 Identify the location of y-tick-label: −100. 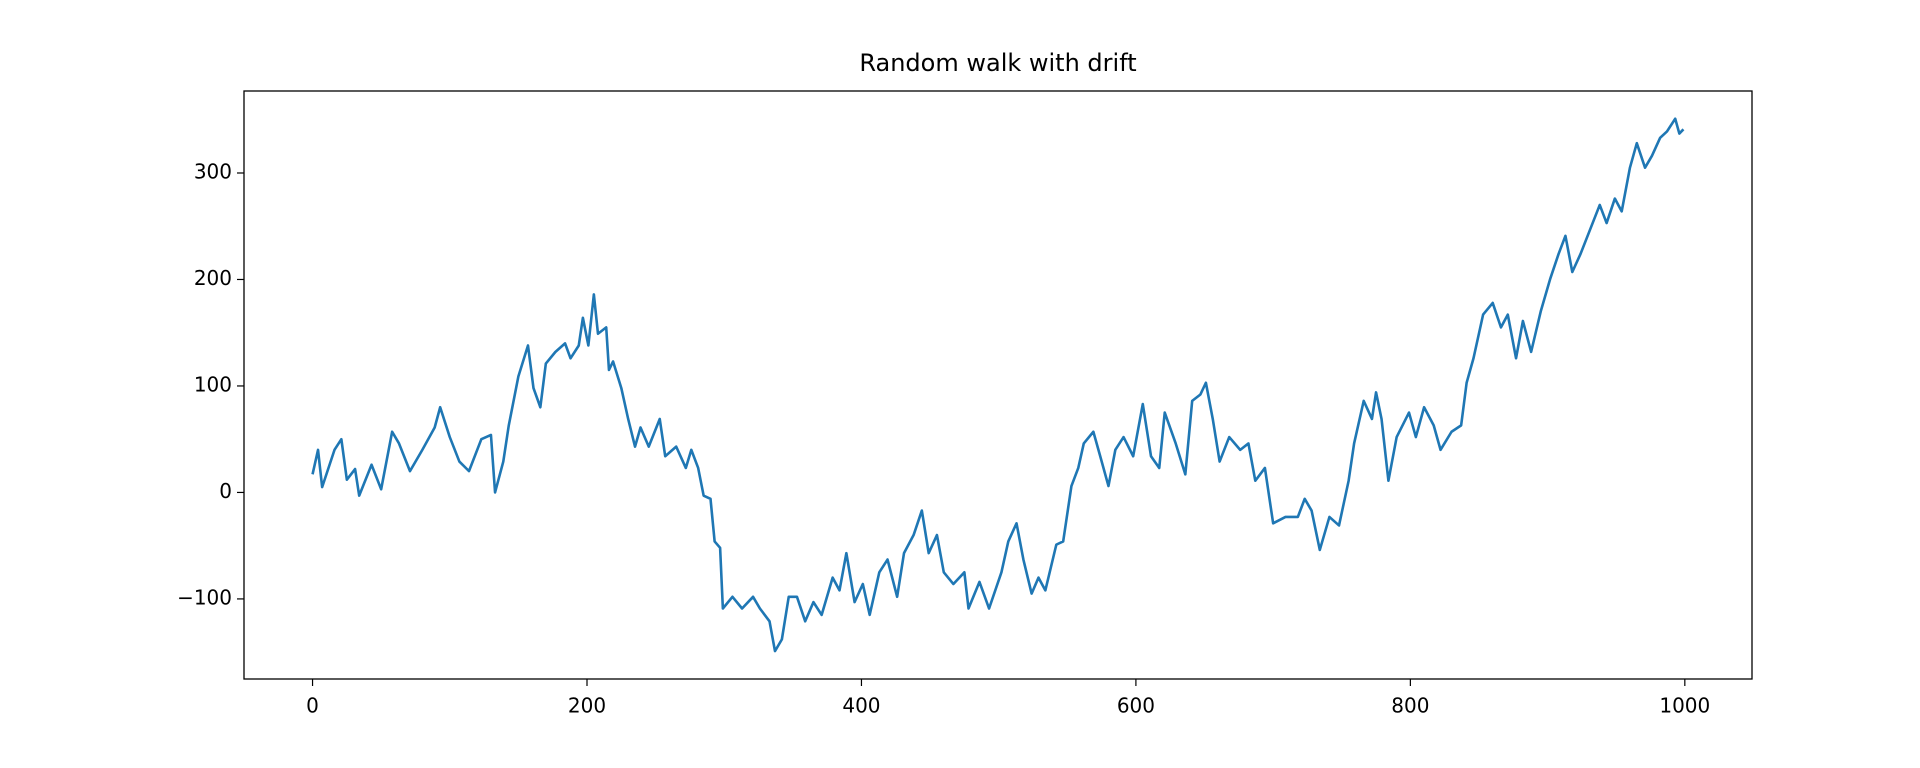
(204, 597).